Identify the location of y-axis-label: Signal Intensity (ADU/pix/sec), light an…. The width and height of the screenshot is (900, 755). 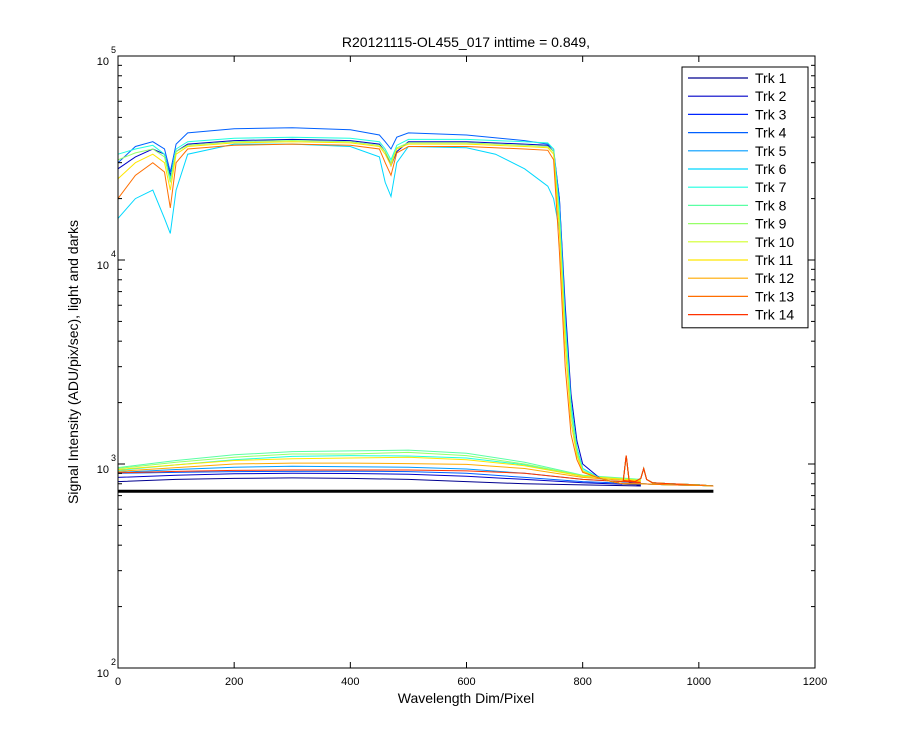
(73, 362).